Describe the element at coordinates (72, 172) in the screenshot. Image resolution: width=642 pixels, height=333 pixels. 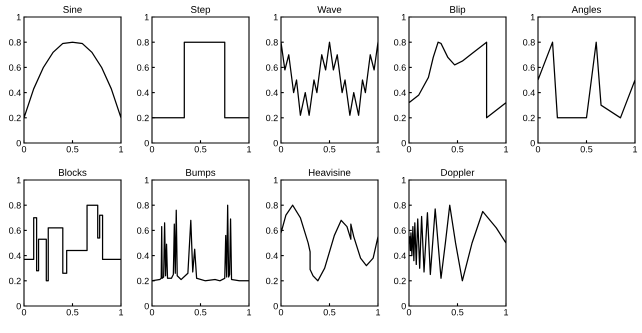
I see `chart-title: Blocks` at that location.